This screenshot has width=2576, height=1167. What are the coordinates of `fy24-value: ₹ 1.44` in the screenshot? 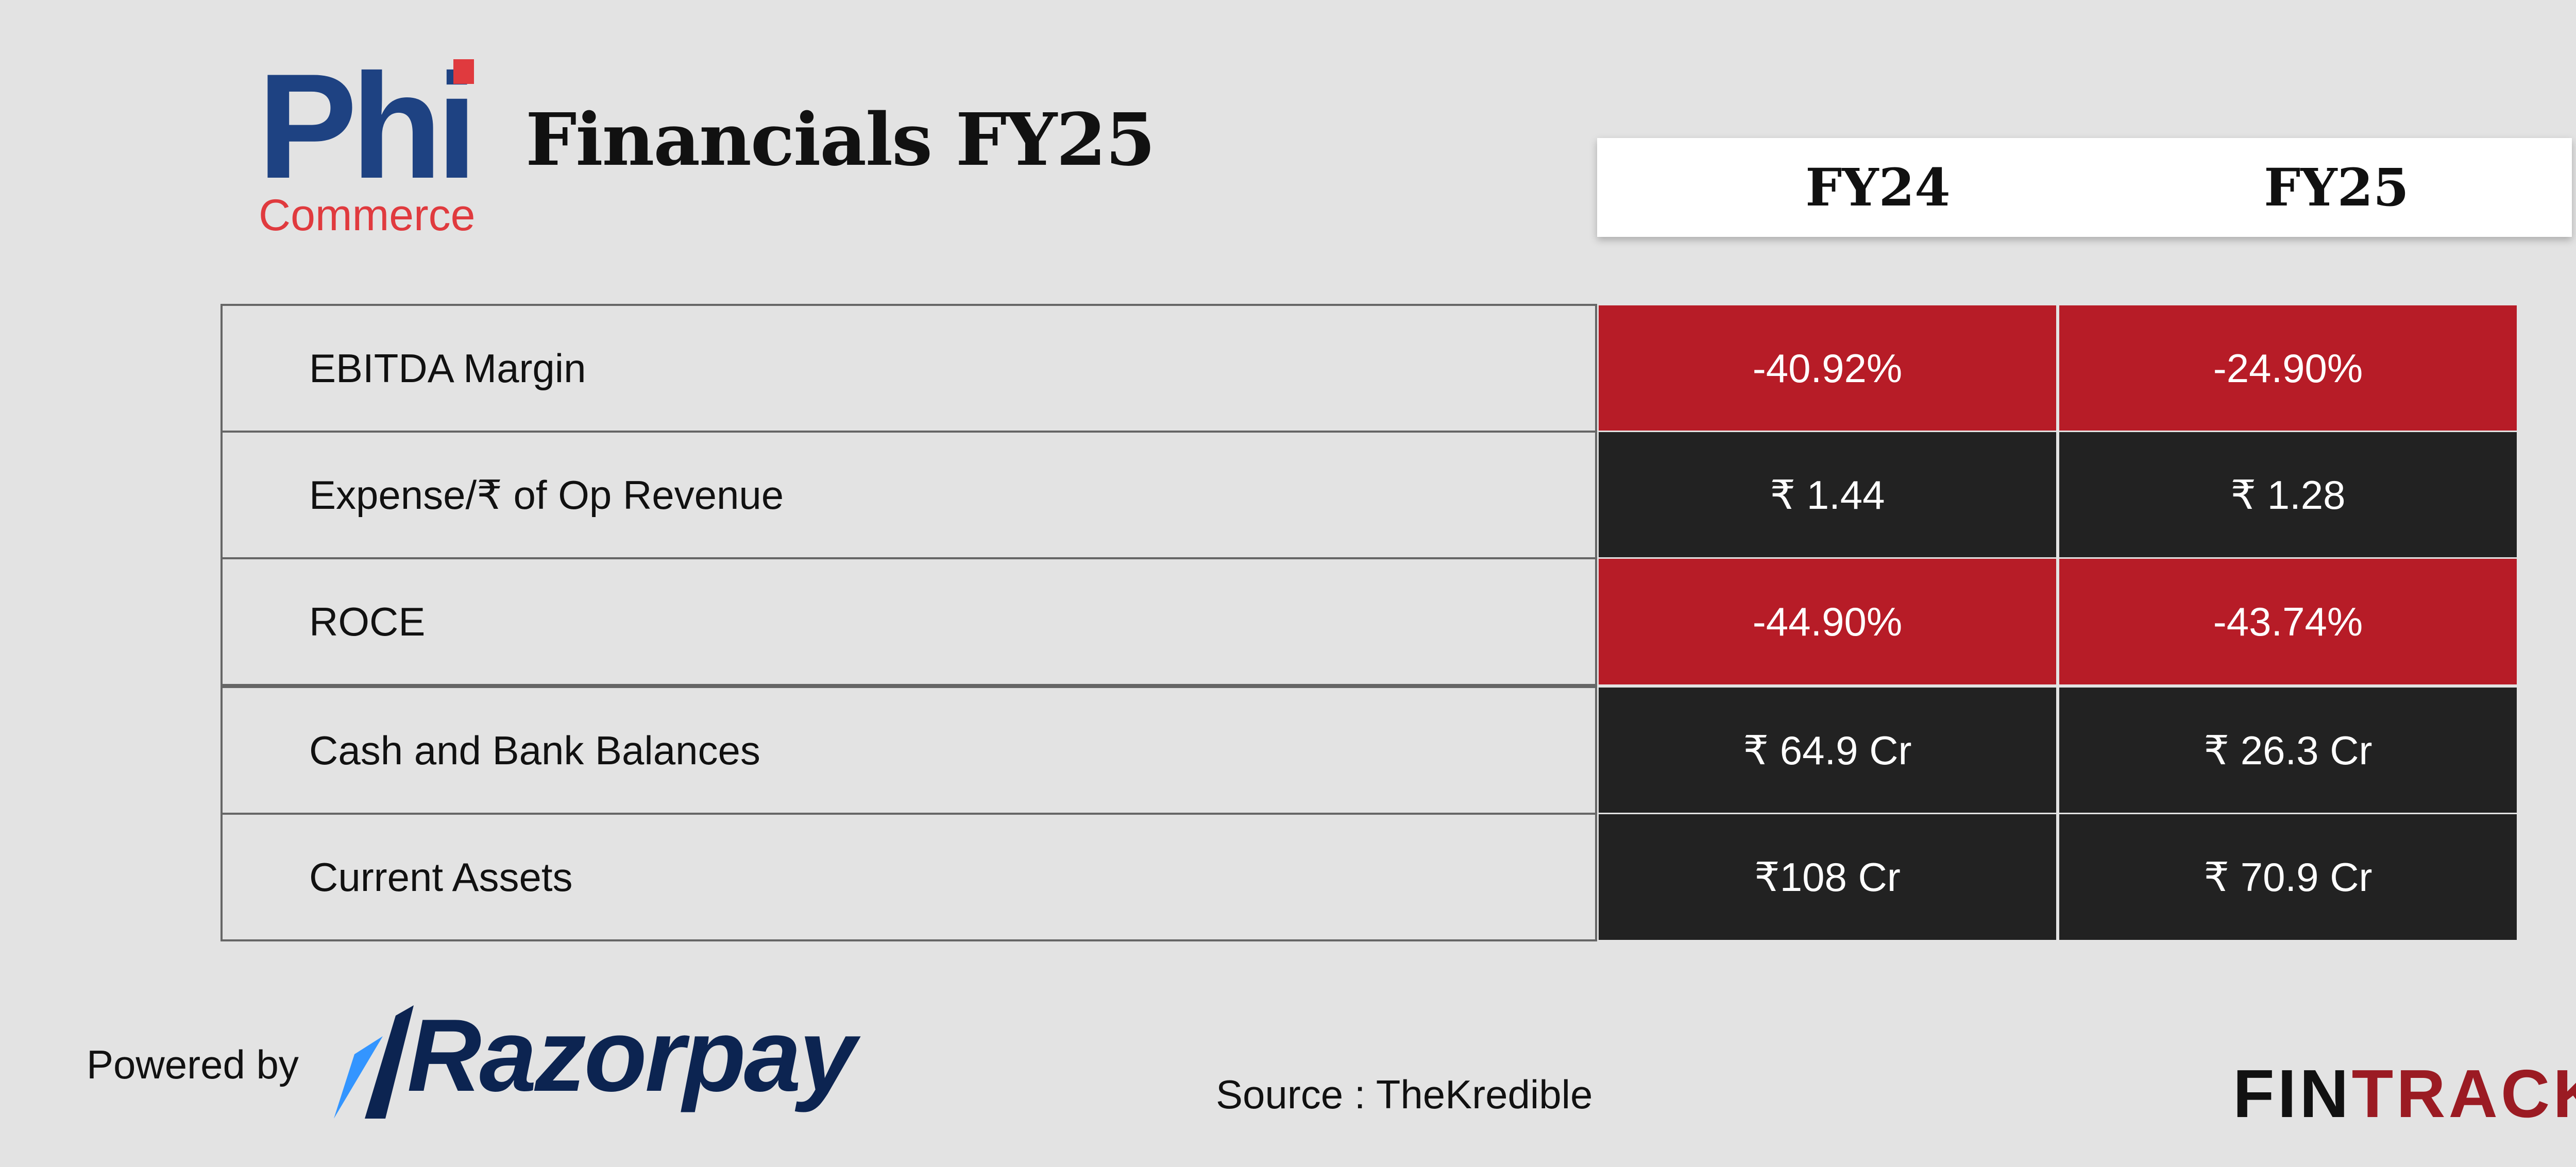 It's located at (1827, 495).